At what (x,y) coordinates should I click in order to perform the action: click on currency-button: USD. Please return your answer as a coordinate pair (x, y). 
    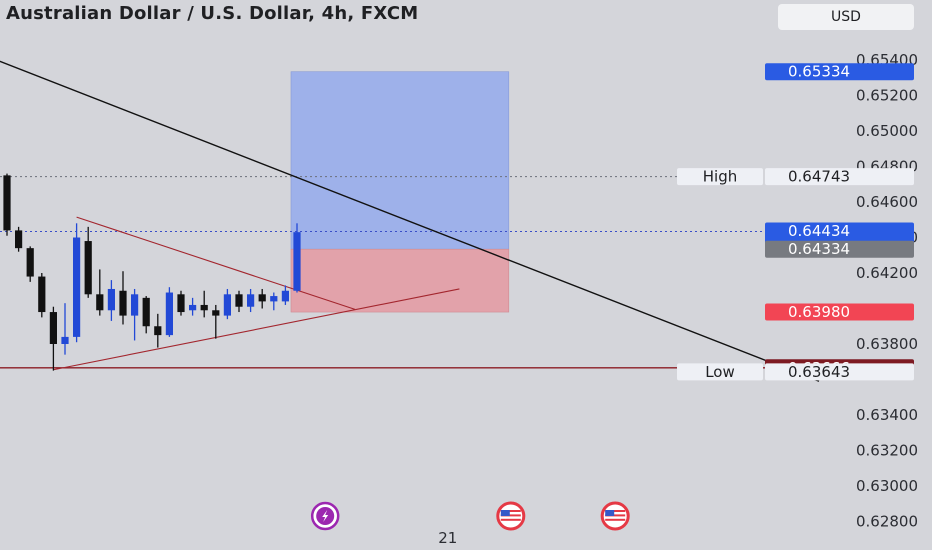
    Looking at the image, I should click on (846, 17).